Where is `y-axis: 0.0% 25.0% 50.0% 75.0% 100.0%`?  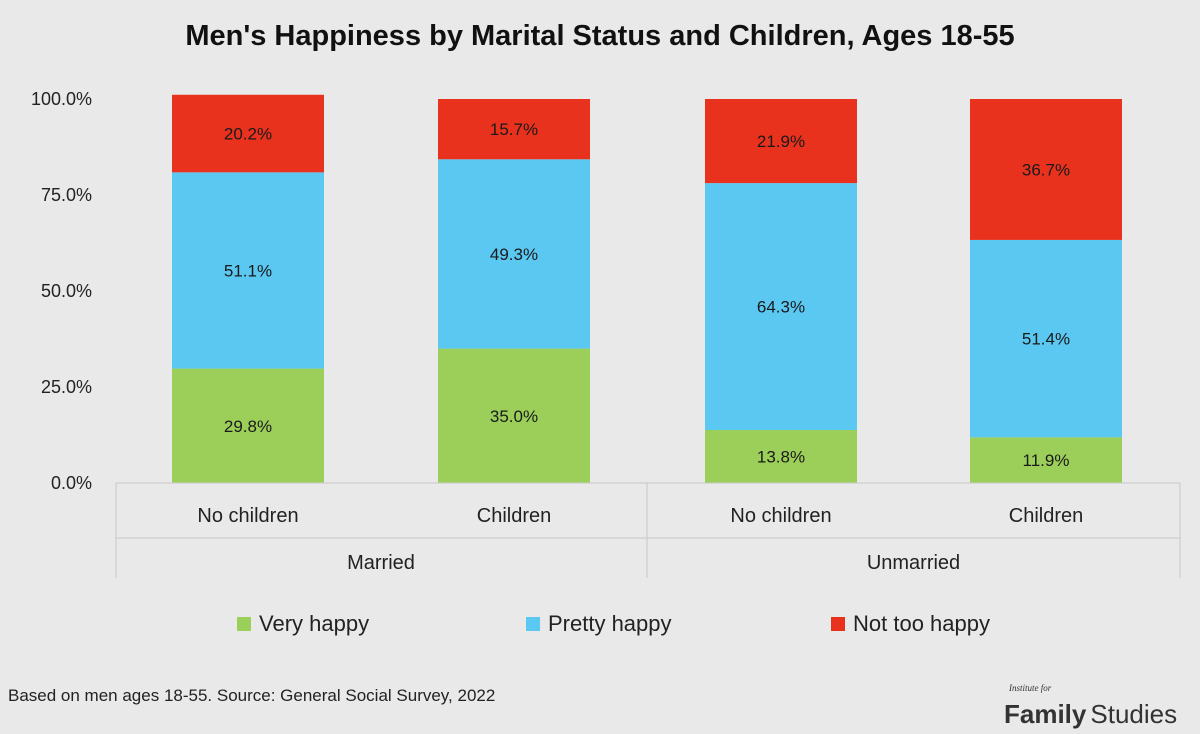 y-axis: 0.0% 25.0% 50.0% 75.0% 100.0% is located at coordinates (61, 291).